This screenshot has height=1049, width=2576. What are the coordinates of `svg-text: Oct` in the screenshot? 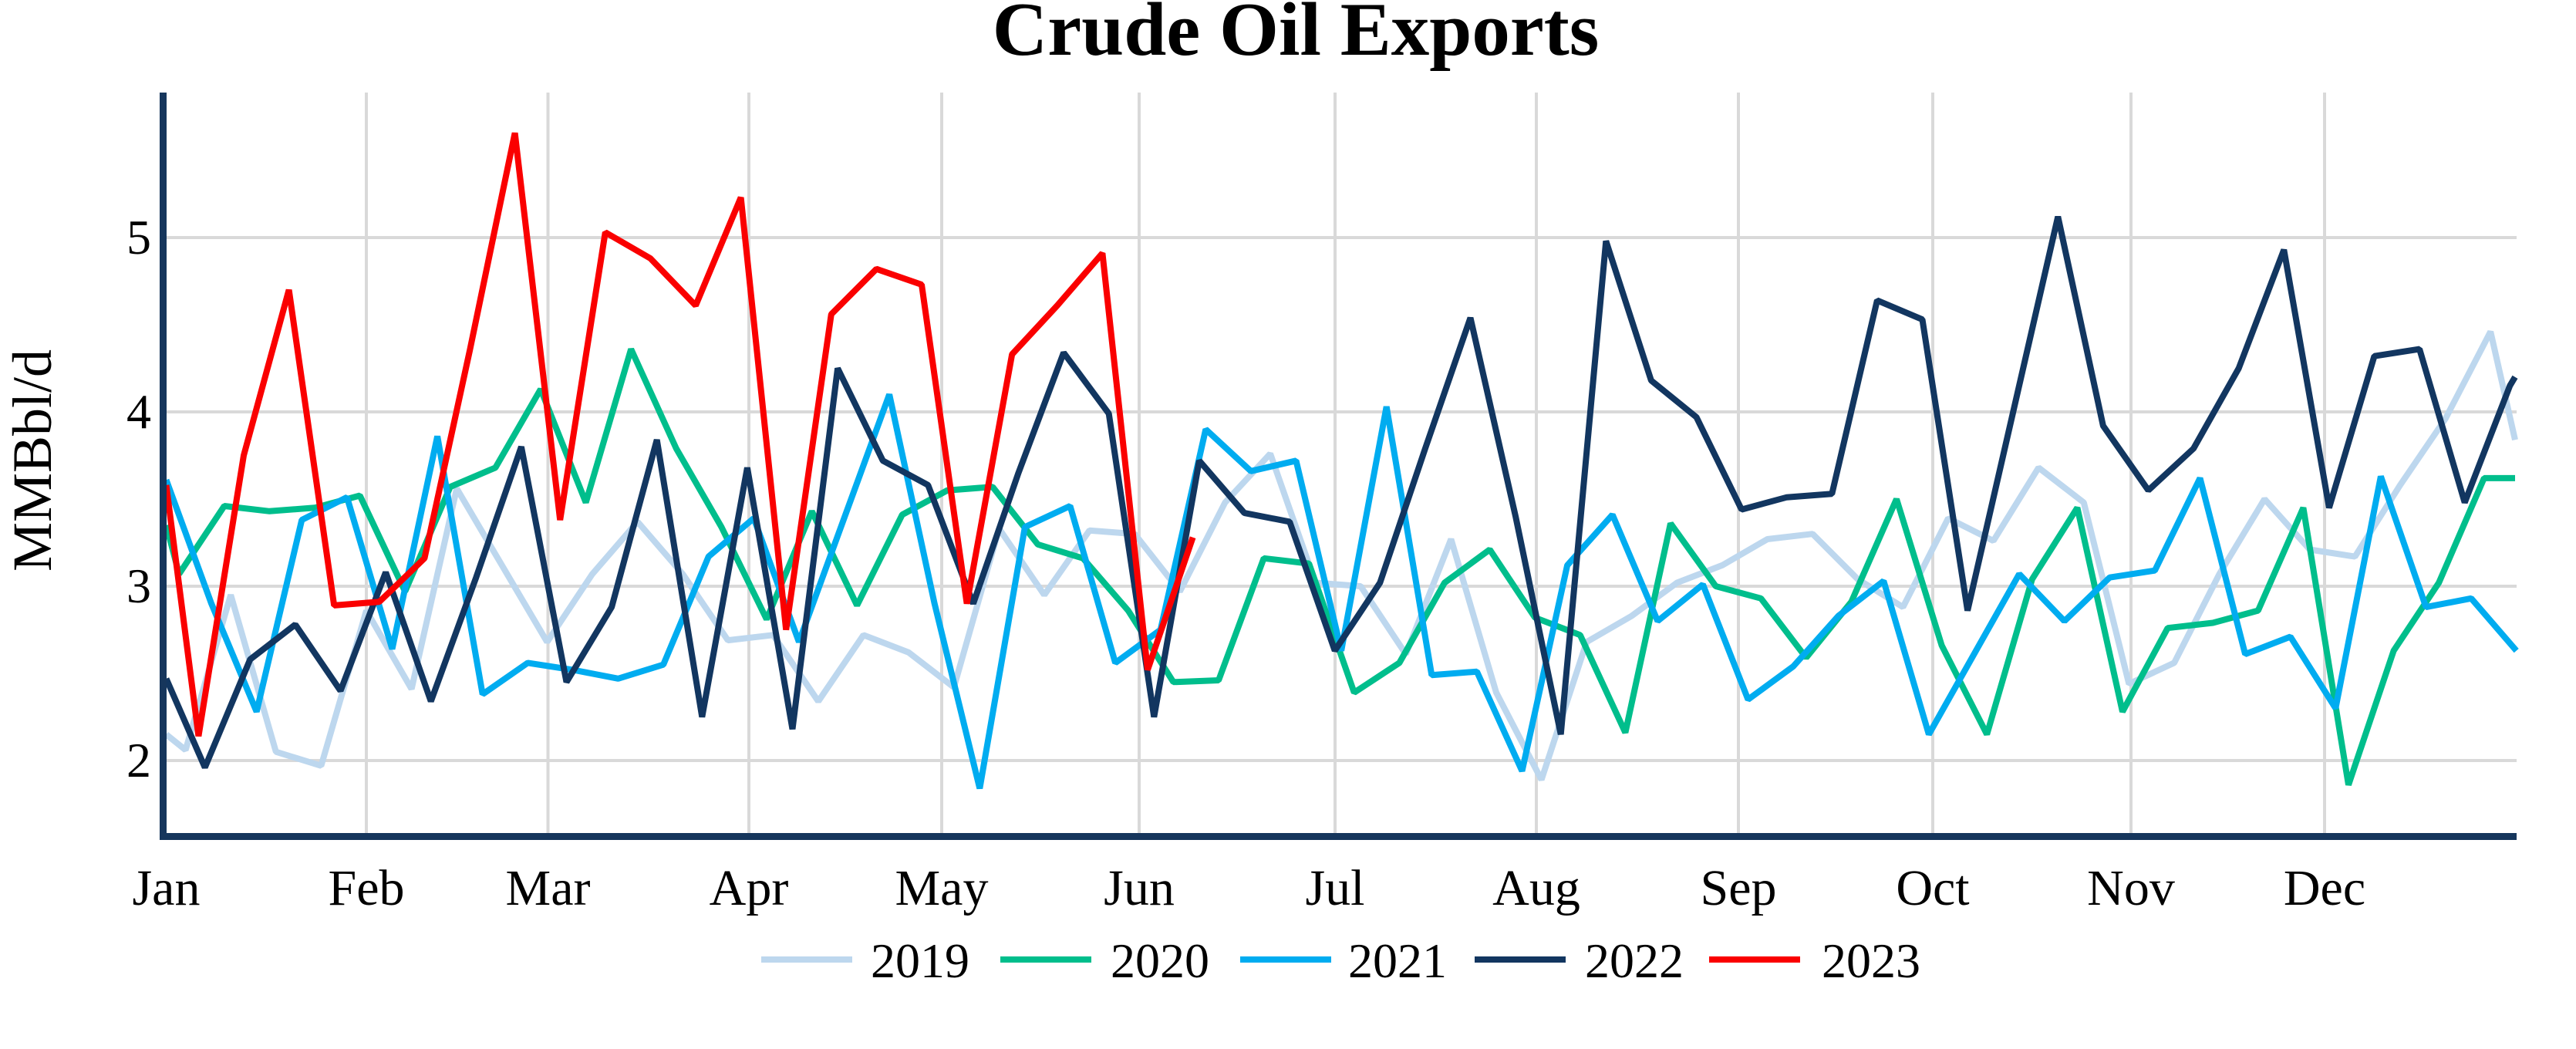 It's located at (1932, 888).